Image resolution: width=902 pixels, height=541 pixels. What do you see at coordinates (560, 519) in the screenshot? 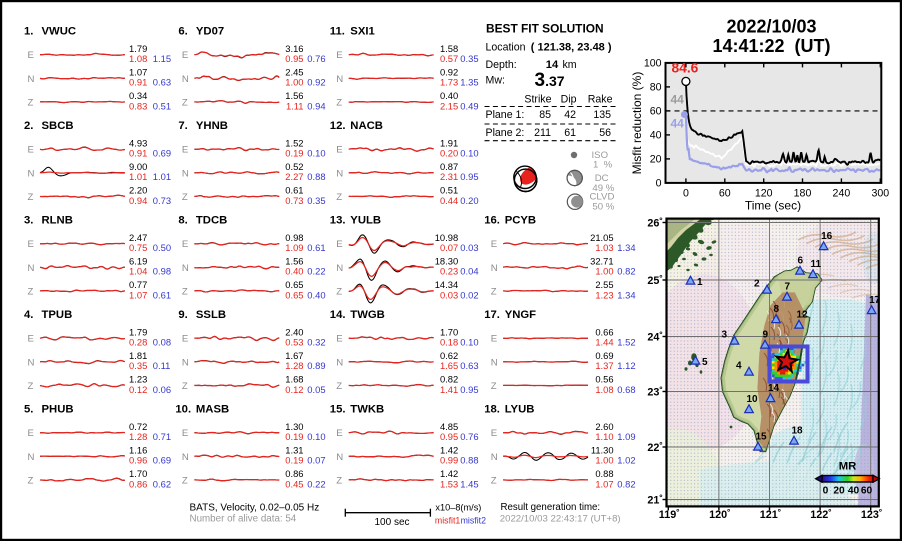
I see `svg-text: 2022/10/03 22:43:17 (UT+8)` at bounding box center [560, 519].